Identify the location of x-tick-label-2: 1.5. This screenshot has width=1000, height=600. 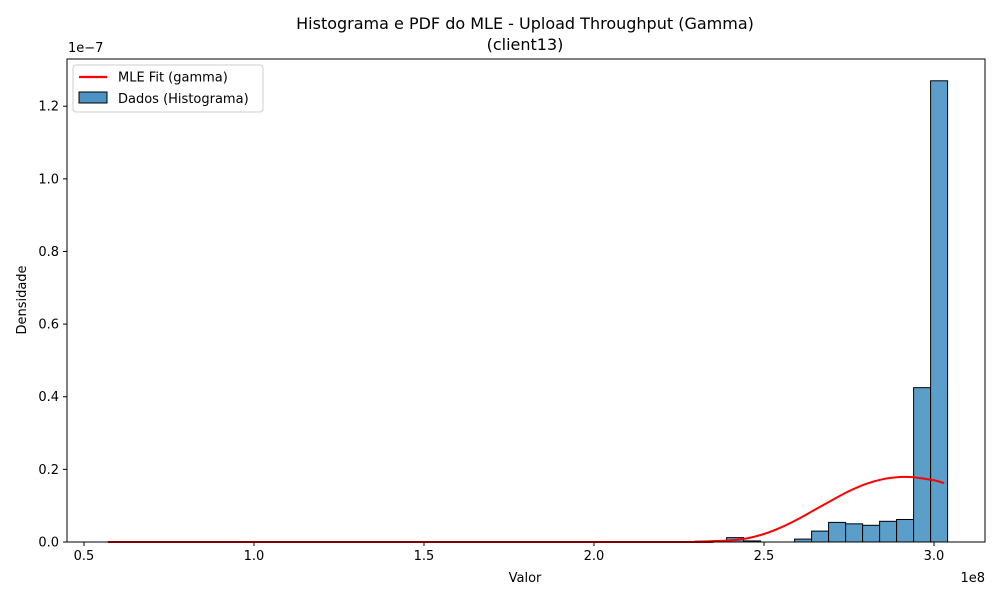
(424, 556).